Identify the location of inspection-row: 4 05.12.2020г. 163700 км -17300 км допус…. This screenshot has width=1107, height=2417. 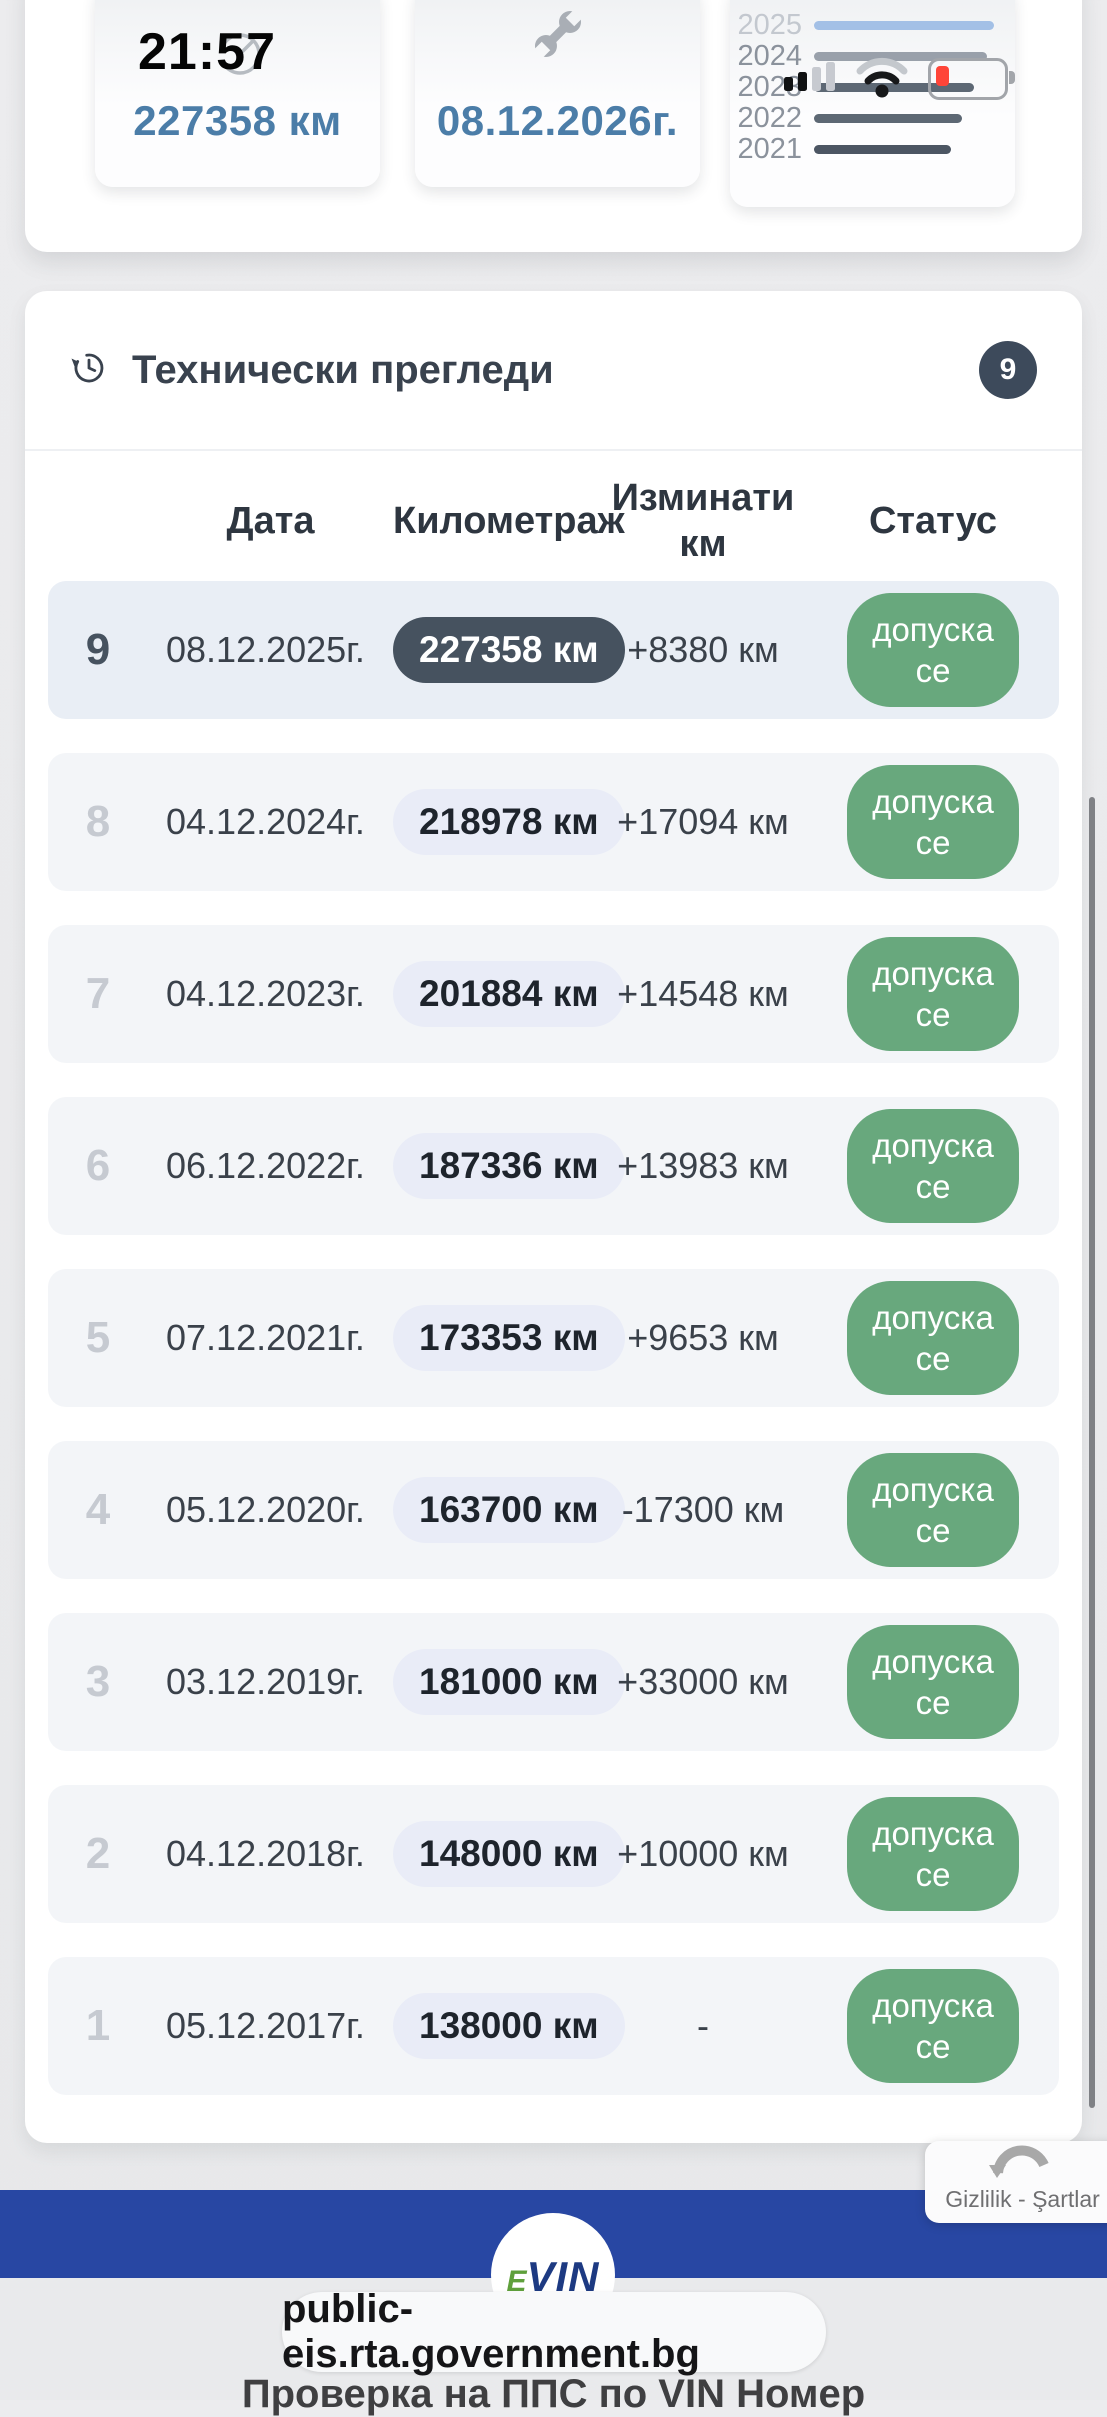
(553, 1510).